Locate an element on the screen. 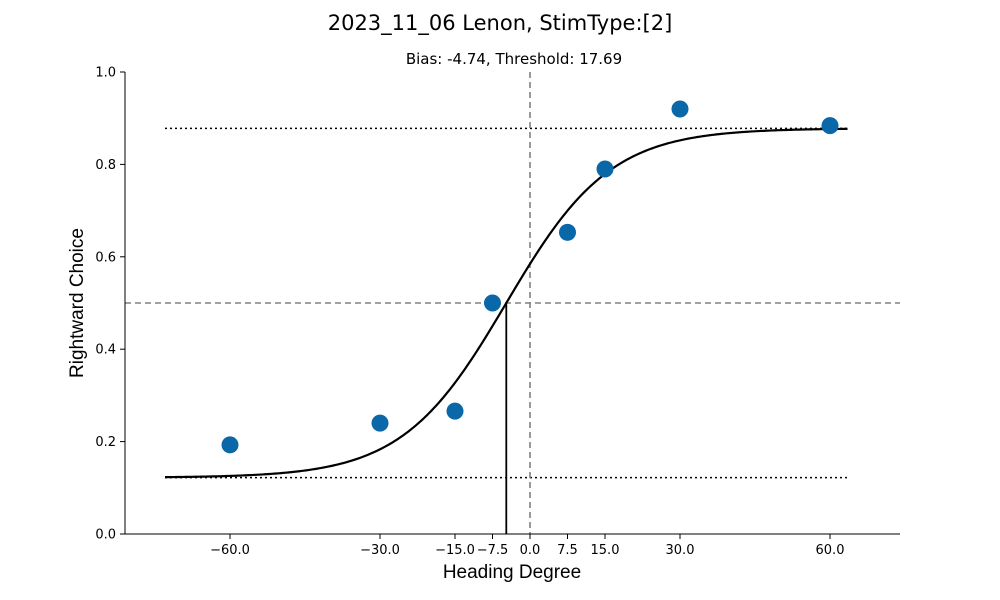 This screenshot has height=600, width=1000. y-tick-label-0: 0.0 is located at coordinates (105, 535).